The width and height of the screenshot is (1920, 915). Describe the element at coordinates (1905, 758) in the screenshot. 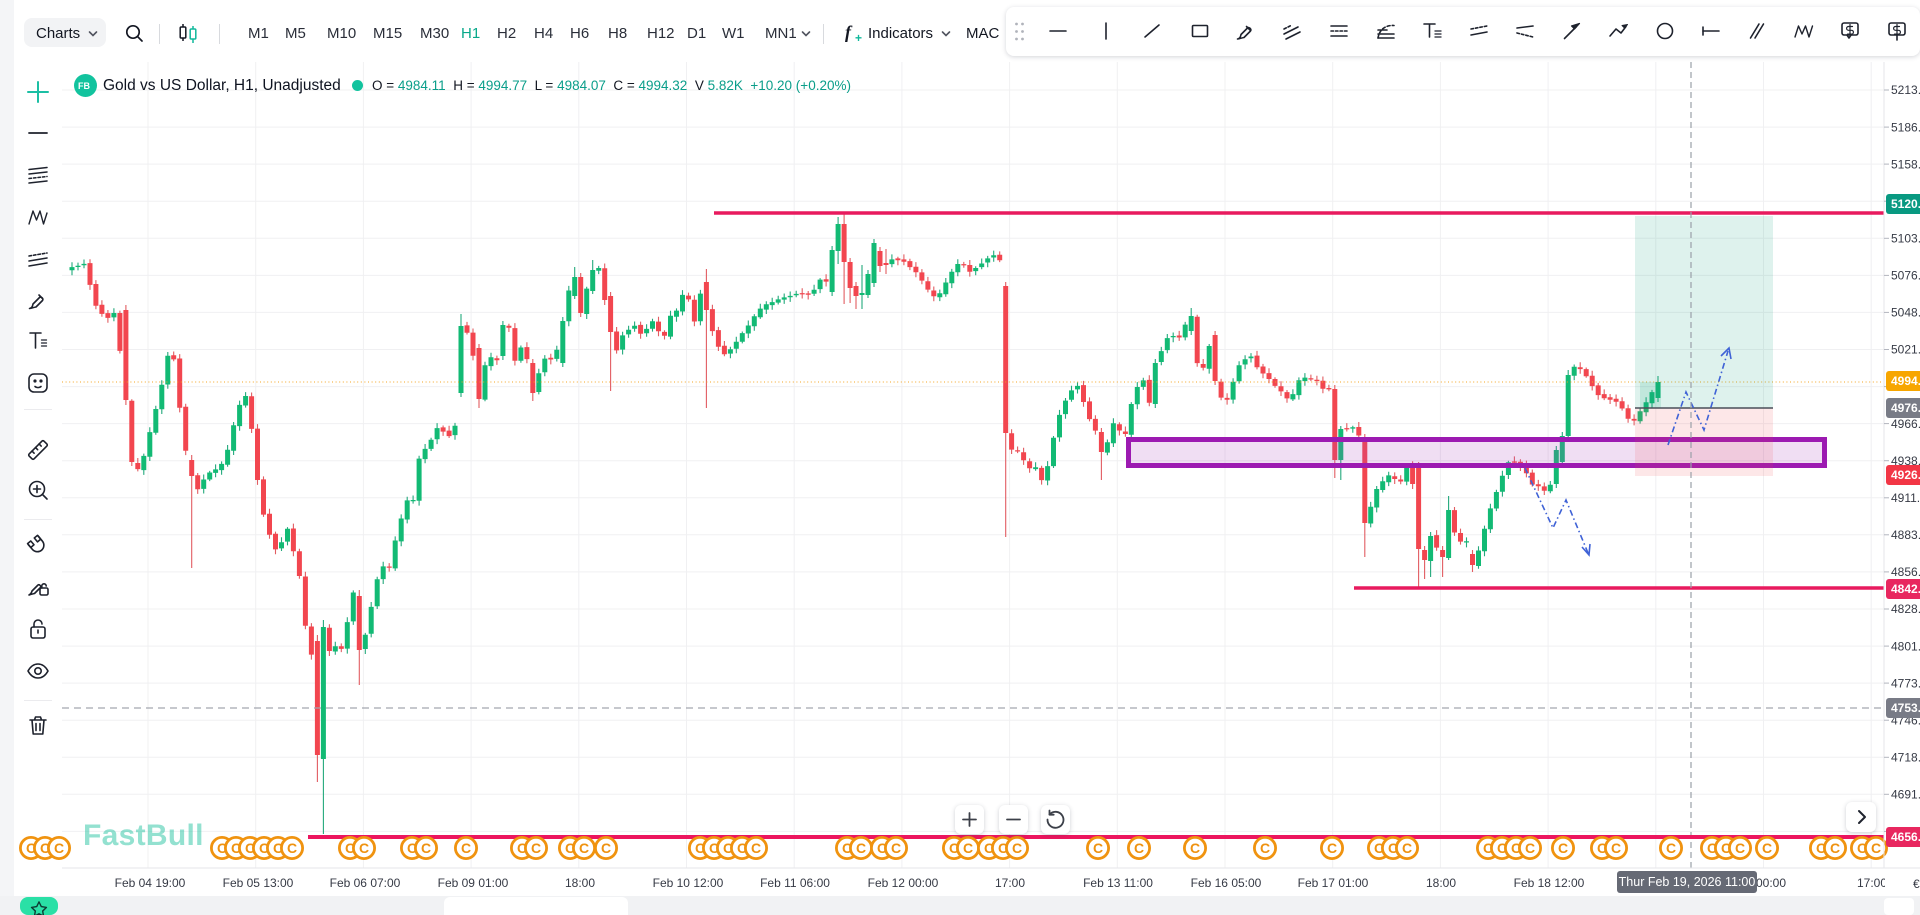

I see `svg-text: 4718.6` at that location.